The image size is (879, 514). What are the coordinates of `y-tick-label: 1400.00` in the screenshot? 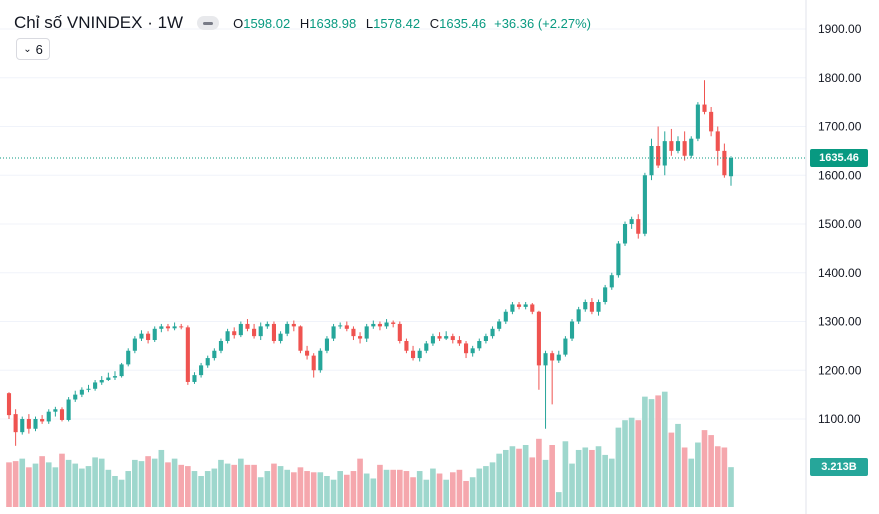 It's located at (840, 273).